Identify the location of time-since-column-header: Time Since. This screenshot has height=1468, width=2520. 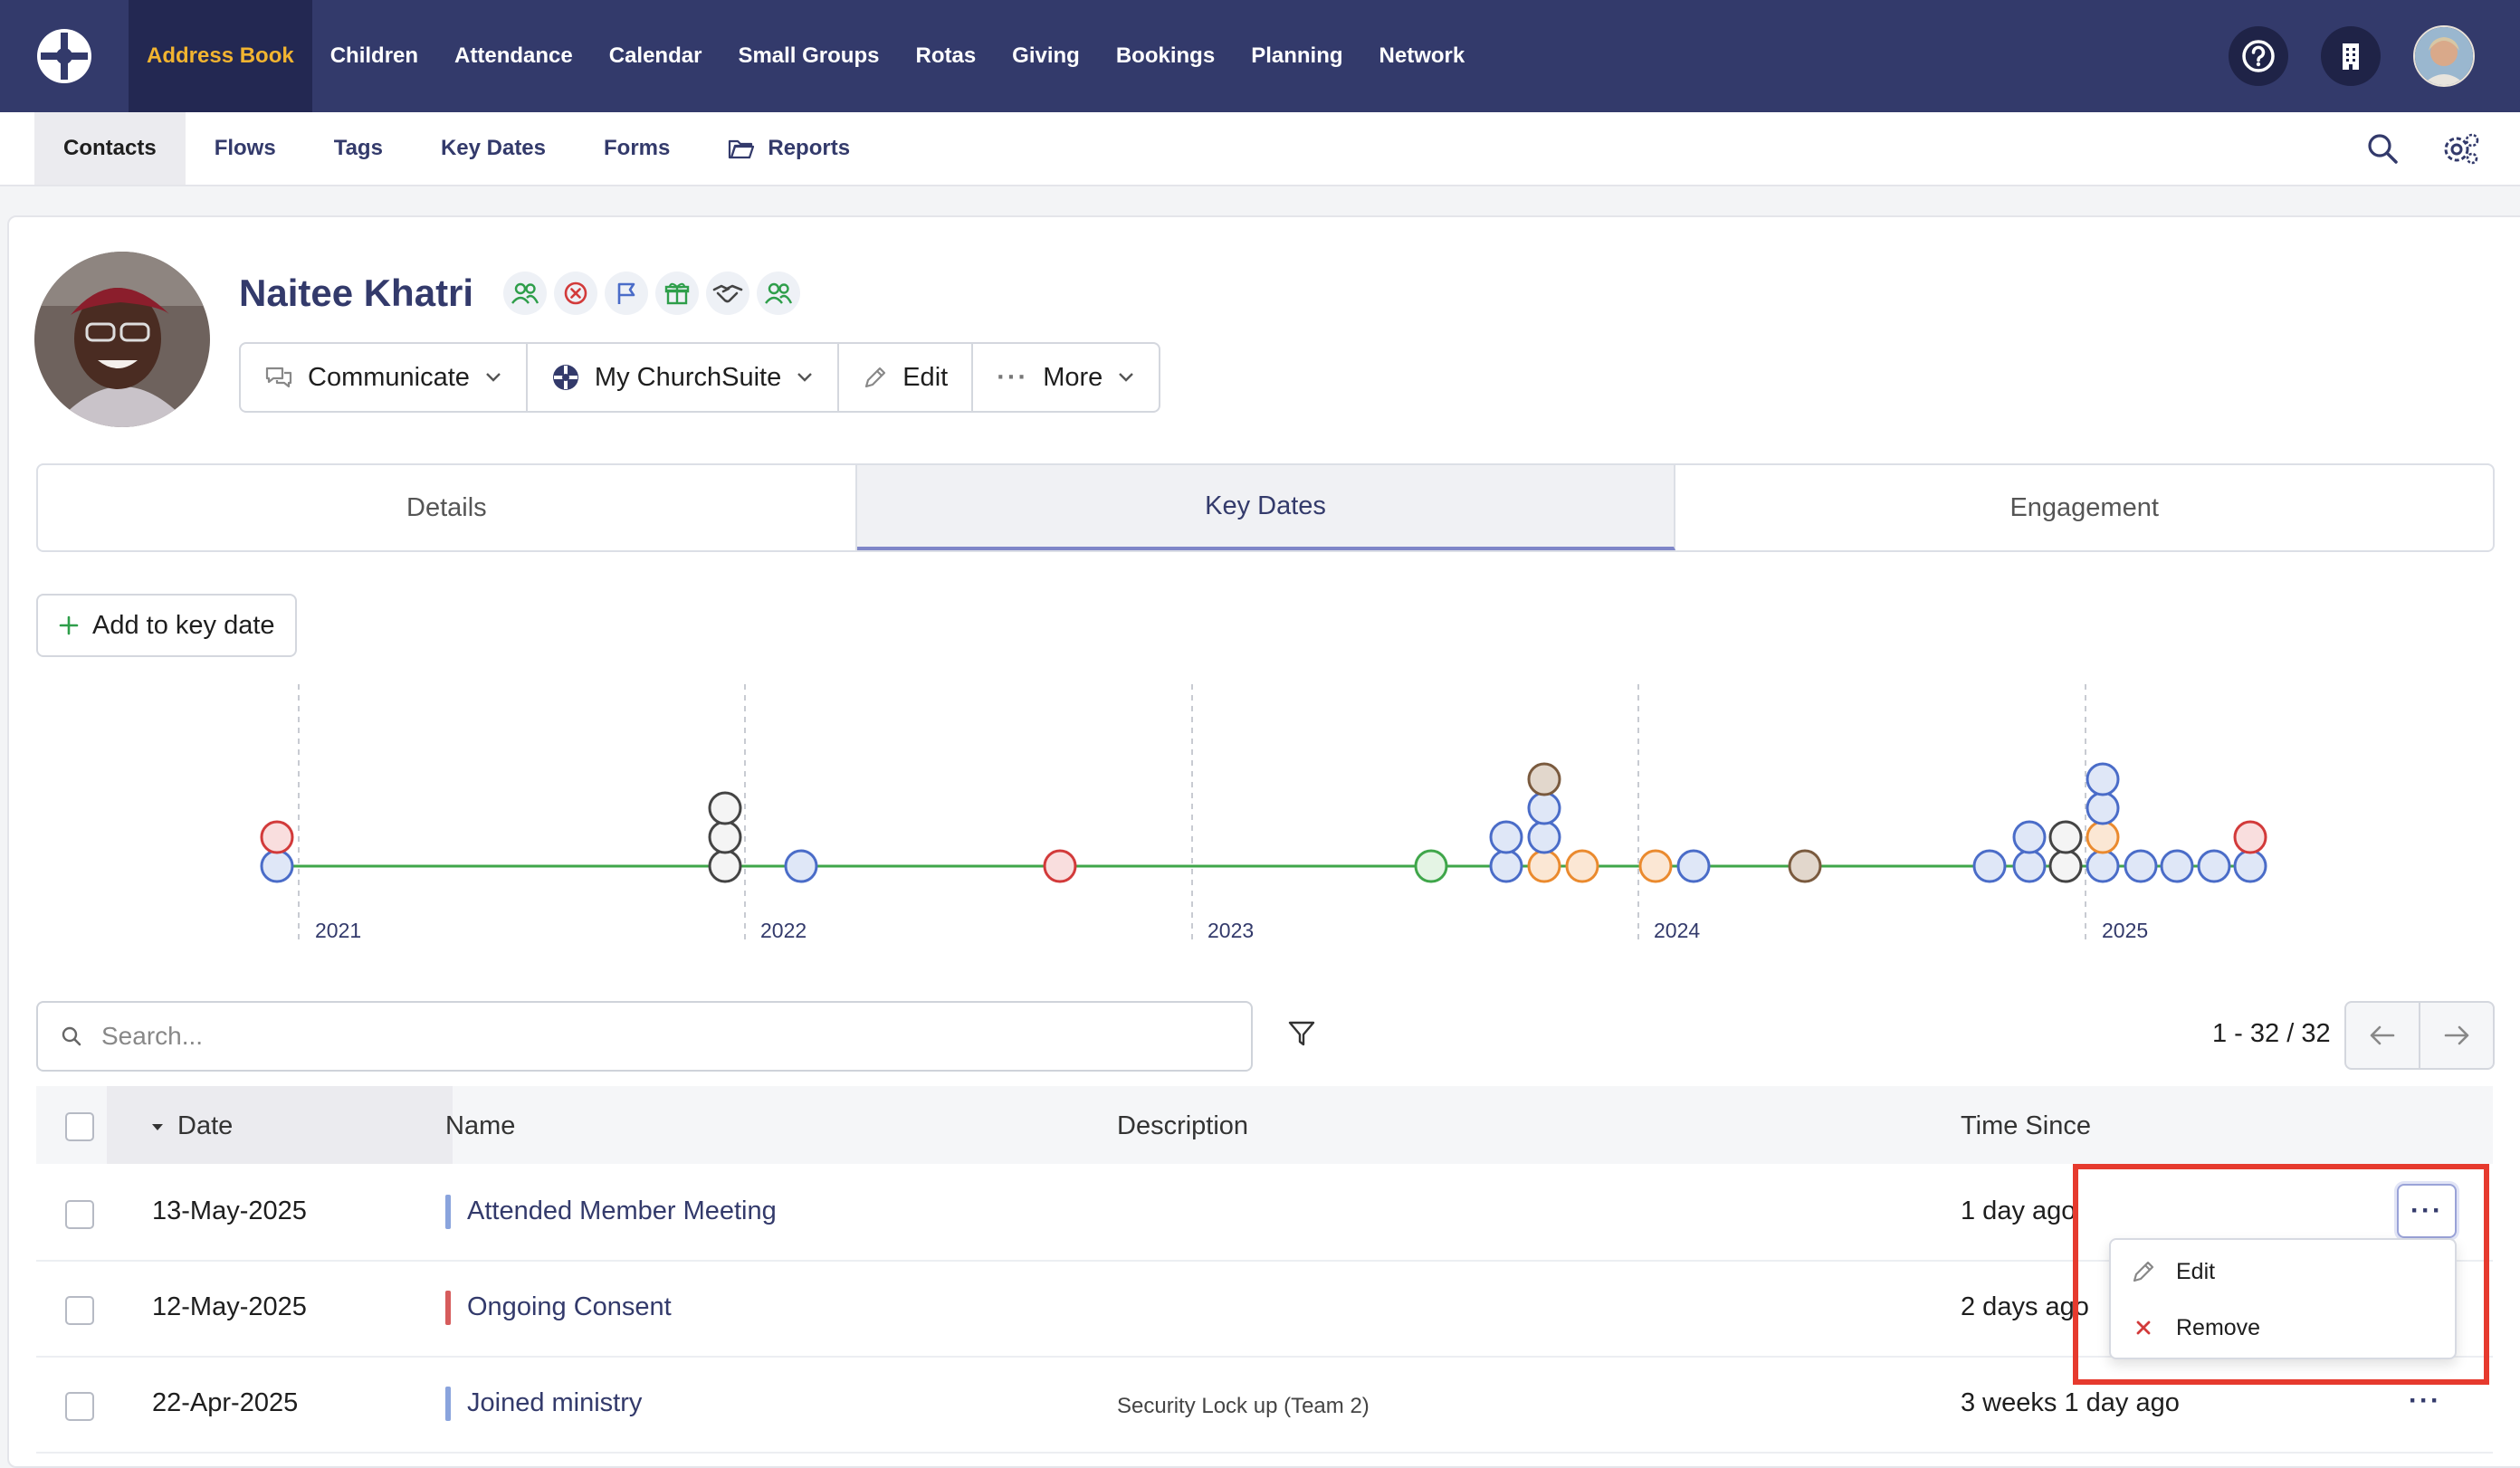
(2026, 1125).